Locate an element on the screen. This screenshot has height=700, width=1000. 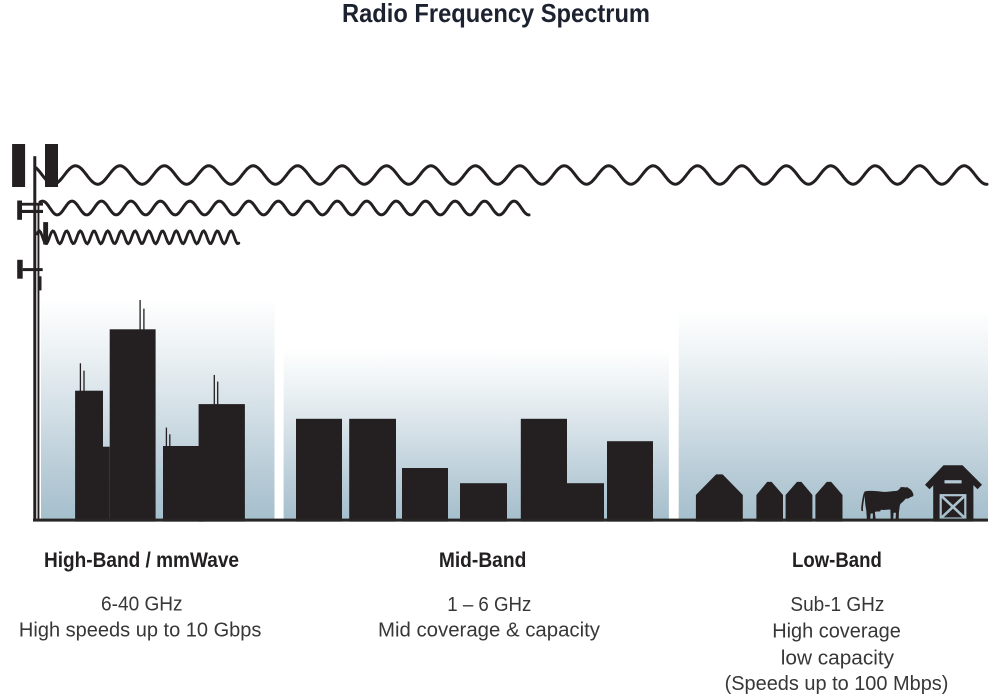
svg-text: High speeds up to 10 Gbps is located at coordinates (140, 631).